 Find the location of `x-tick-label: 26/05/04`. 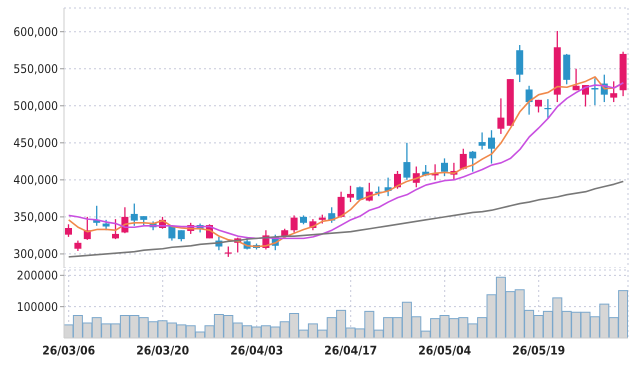

x-tick-label: 26/05/04 is located at coordinates (445, 351).